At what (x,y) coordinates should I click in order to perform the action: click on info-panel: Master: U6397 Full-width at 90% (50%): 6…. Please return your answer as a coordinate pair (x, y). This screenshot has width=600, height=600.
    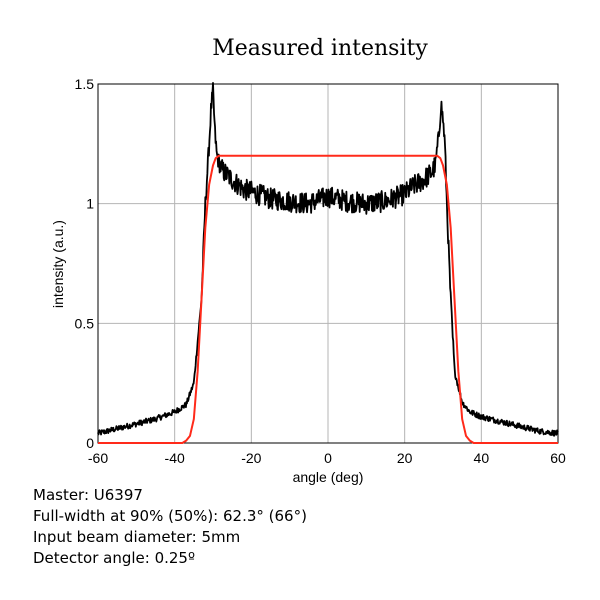
    Looking at the image, I should click on (170, 527).